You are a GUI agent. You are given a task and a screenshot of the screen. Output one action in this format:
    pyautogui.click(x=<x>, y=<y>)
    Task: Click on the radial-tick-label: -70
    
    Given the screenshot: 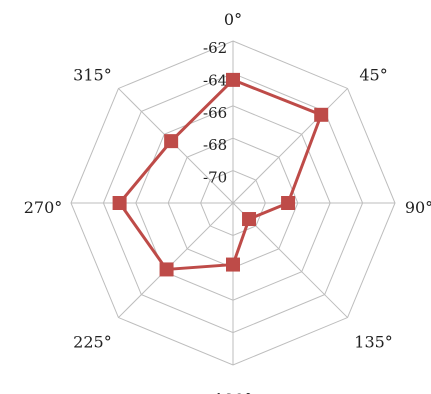 What is the action you would take?
    pyautogui.click(x=215, y=178)
    